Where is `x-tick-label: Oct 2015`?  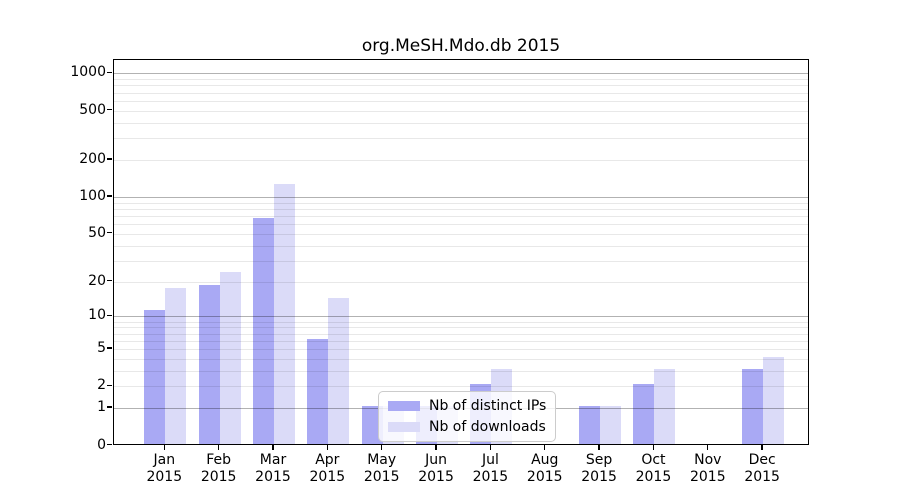 x-tick-label: Oct 2015 is located at coordinates (653, 469).